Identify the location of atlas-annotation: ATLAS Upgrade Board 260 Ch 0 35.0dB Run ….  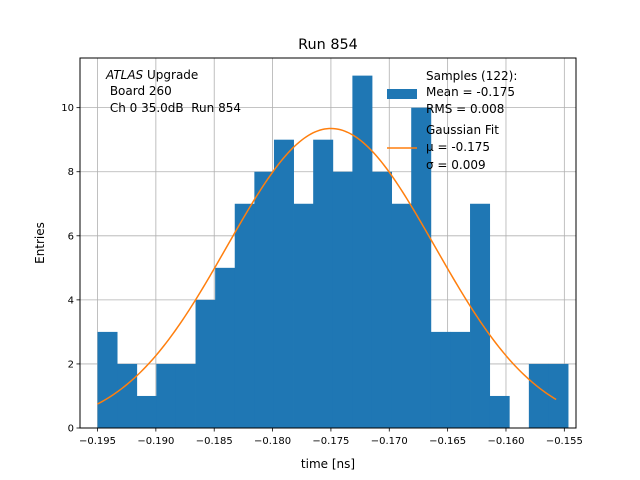
(173, 91).